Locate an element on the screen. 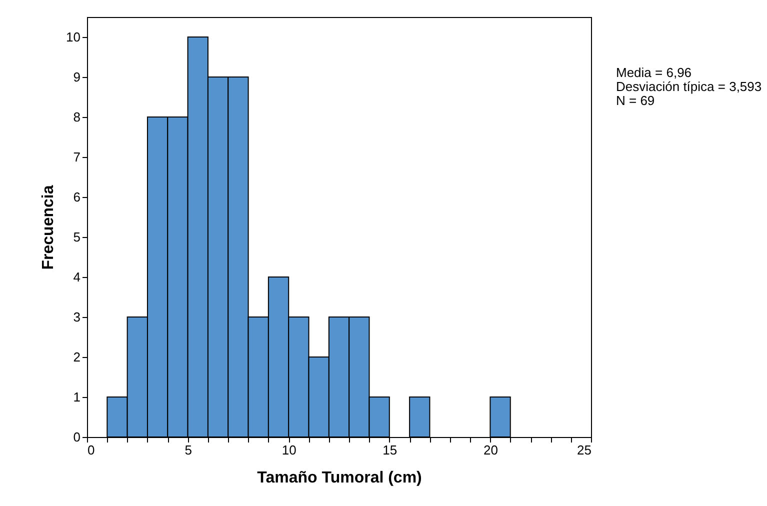 This screenshot has width=767, height=506. y-axis-title: Frecuencia is located at coordinates (49, 227).